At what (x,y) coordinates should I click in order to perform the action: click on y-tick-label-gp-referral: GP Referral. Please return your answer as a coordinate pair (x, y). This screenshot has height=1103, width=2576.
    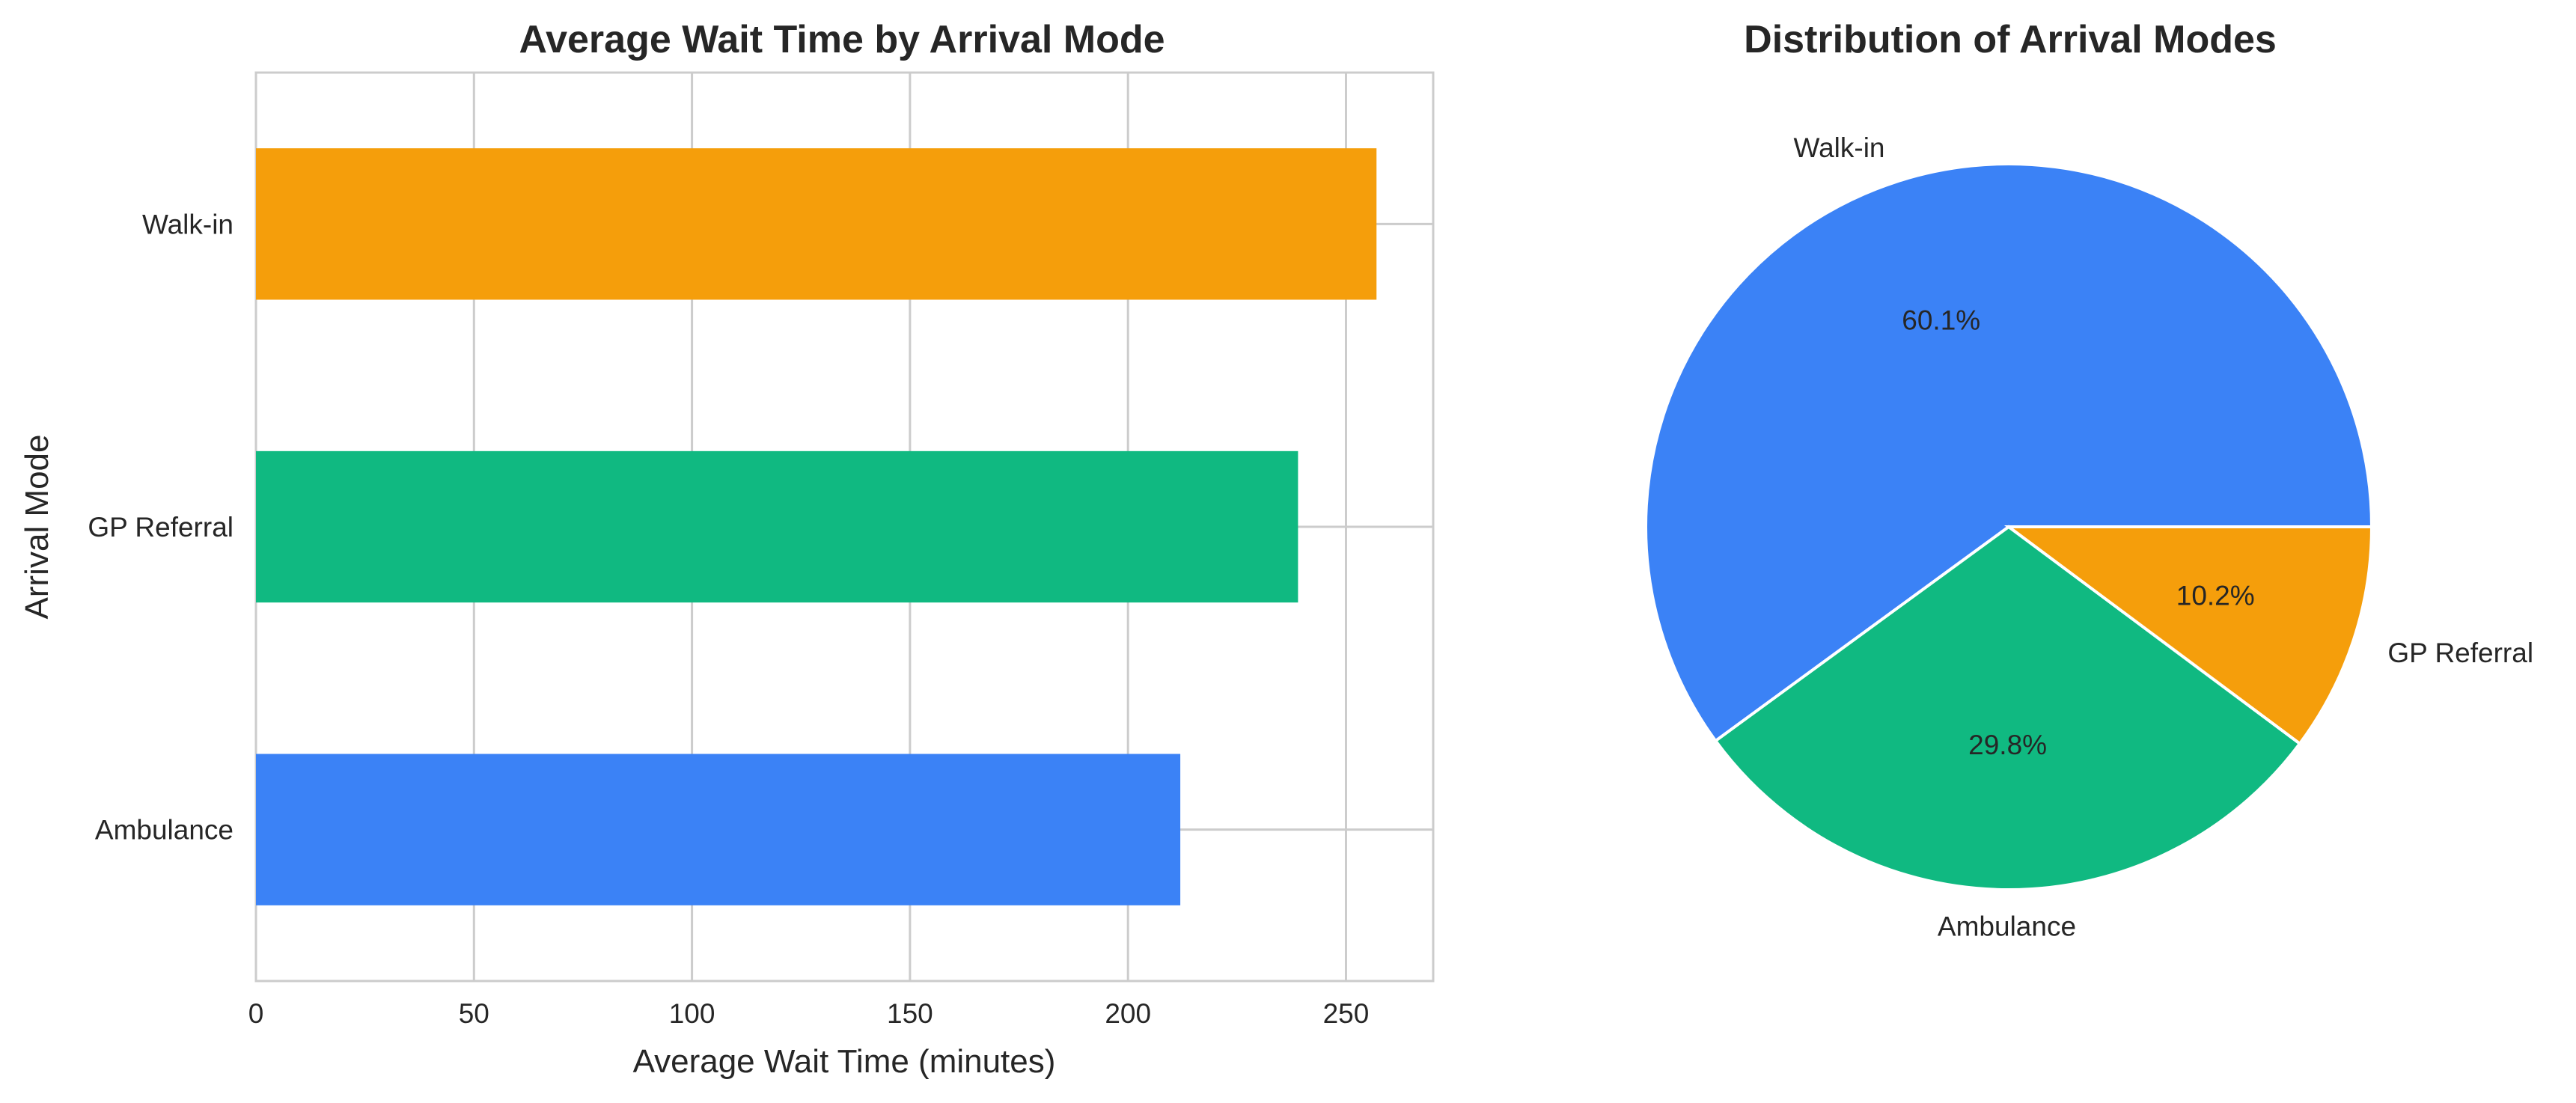
    Looking at the image, I should click on (161, 527).